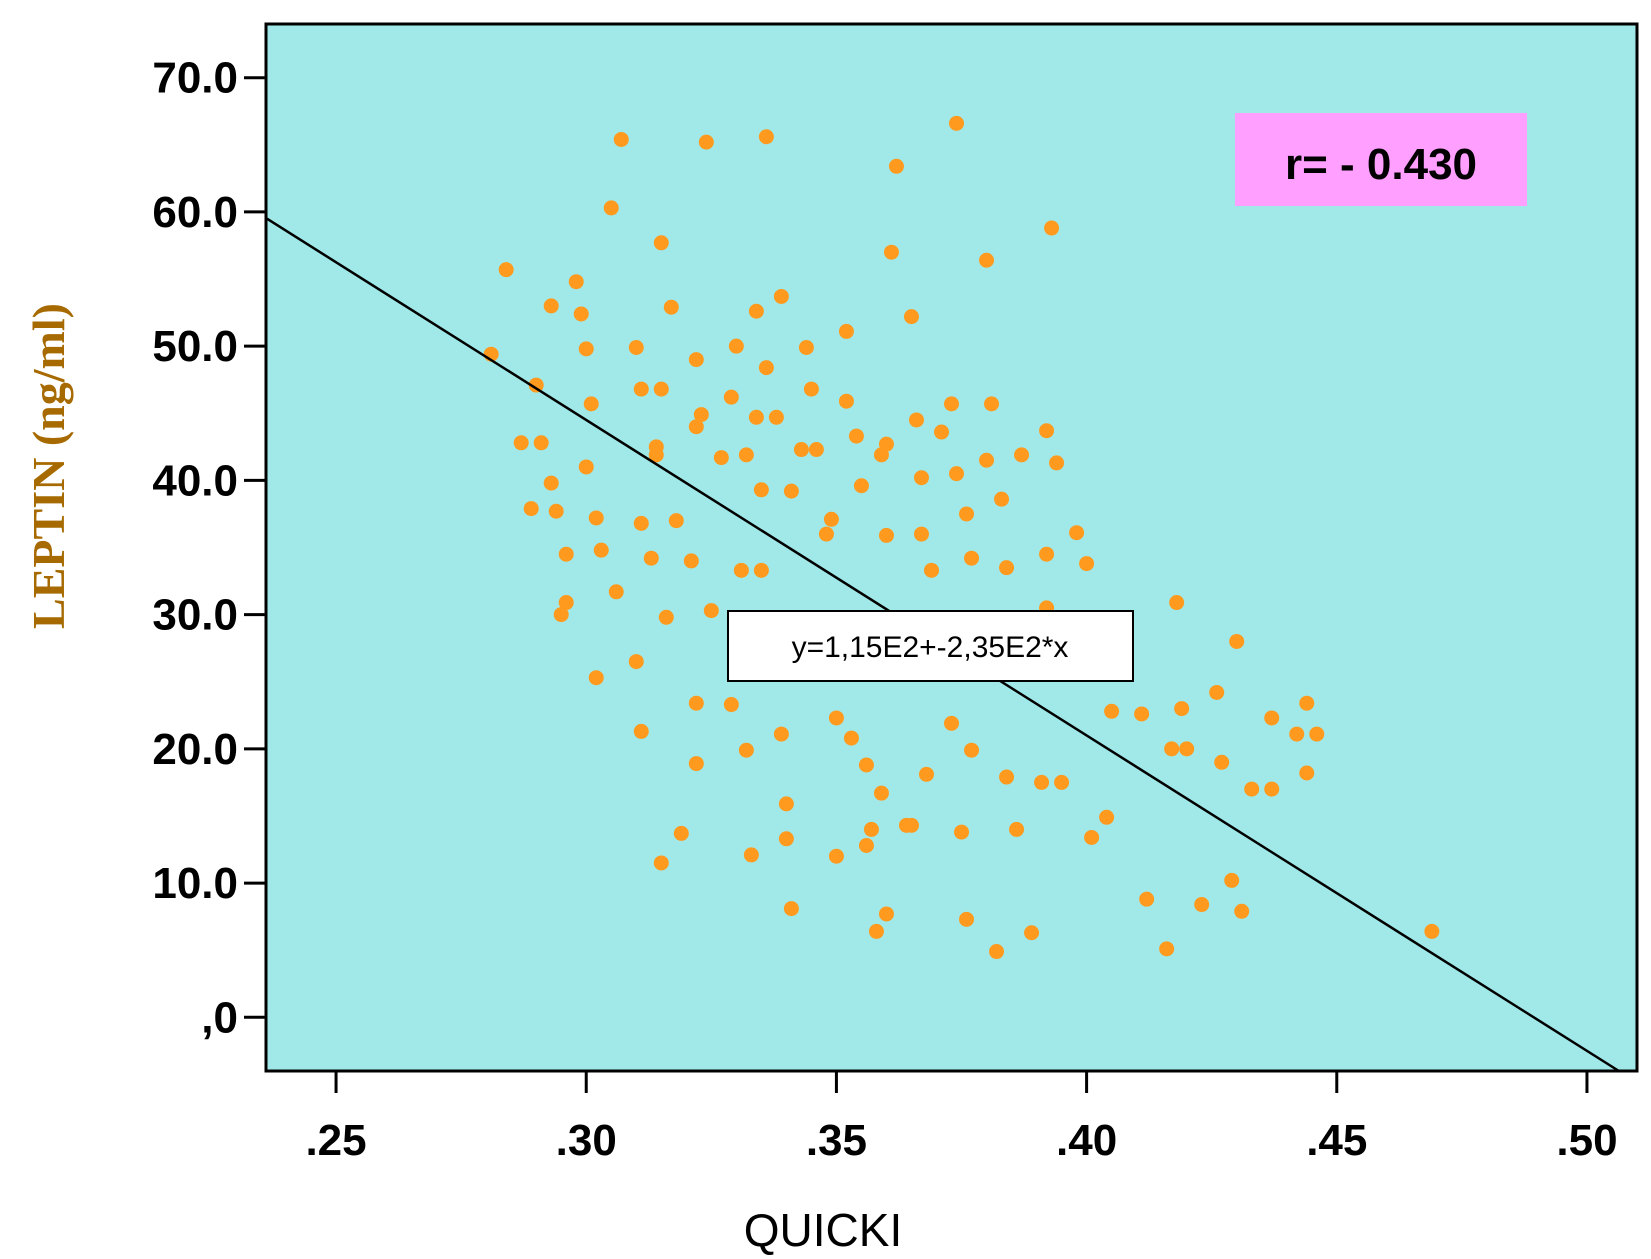  Describe the element at coordinates (1381, 164) in the screenshot. I see `correlation-label: r= - 0.430` at that location.